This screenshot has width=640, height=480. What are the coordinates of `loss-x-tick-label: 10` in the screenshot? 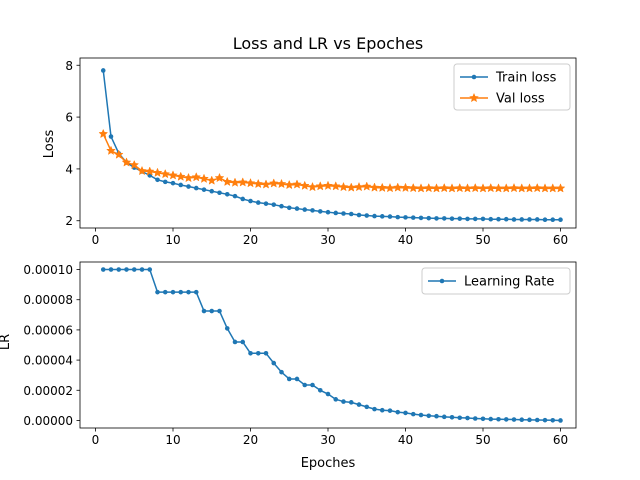 It's located at (172, 240).